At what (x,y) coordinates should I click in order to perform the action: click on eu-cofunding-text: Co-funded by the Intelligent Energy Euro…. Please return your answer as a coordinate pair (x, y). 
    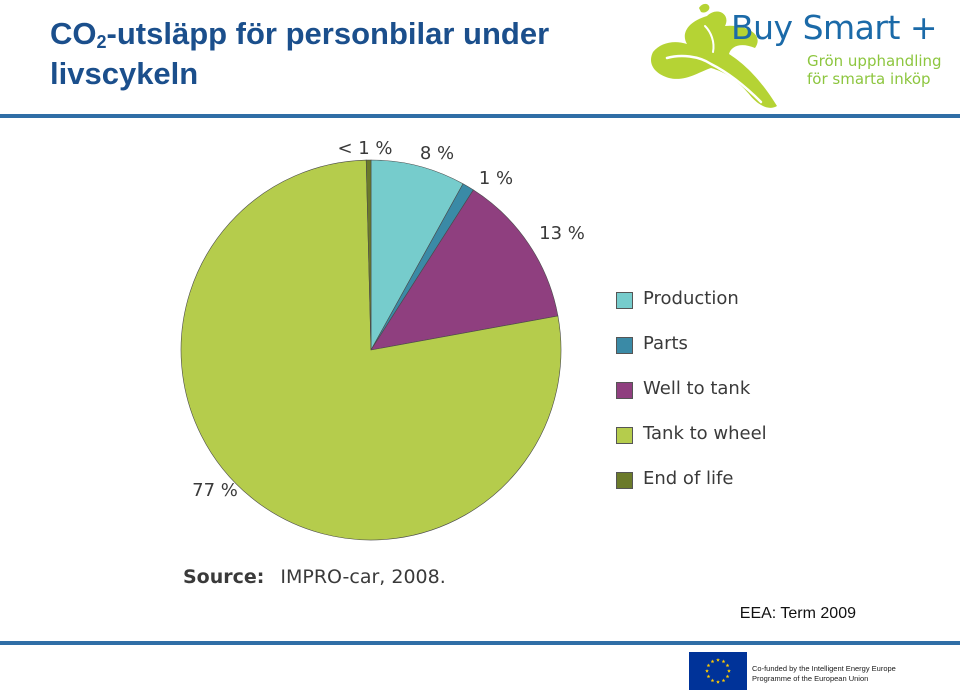
    Looking at the image, I should click on (824, 674).